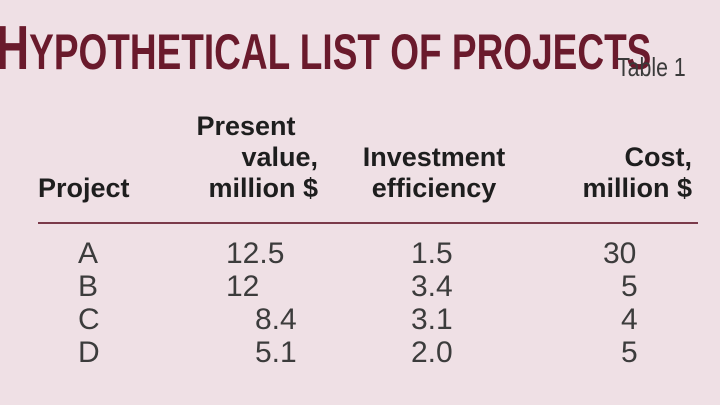 Image resolution: width=720 pixels, height=405 pixels. I want to click on cell-project: C, so click(89, 319).